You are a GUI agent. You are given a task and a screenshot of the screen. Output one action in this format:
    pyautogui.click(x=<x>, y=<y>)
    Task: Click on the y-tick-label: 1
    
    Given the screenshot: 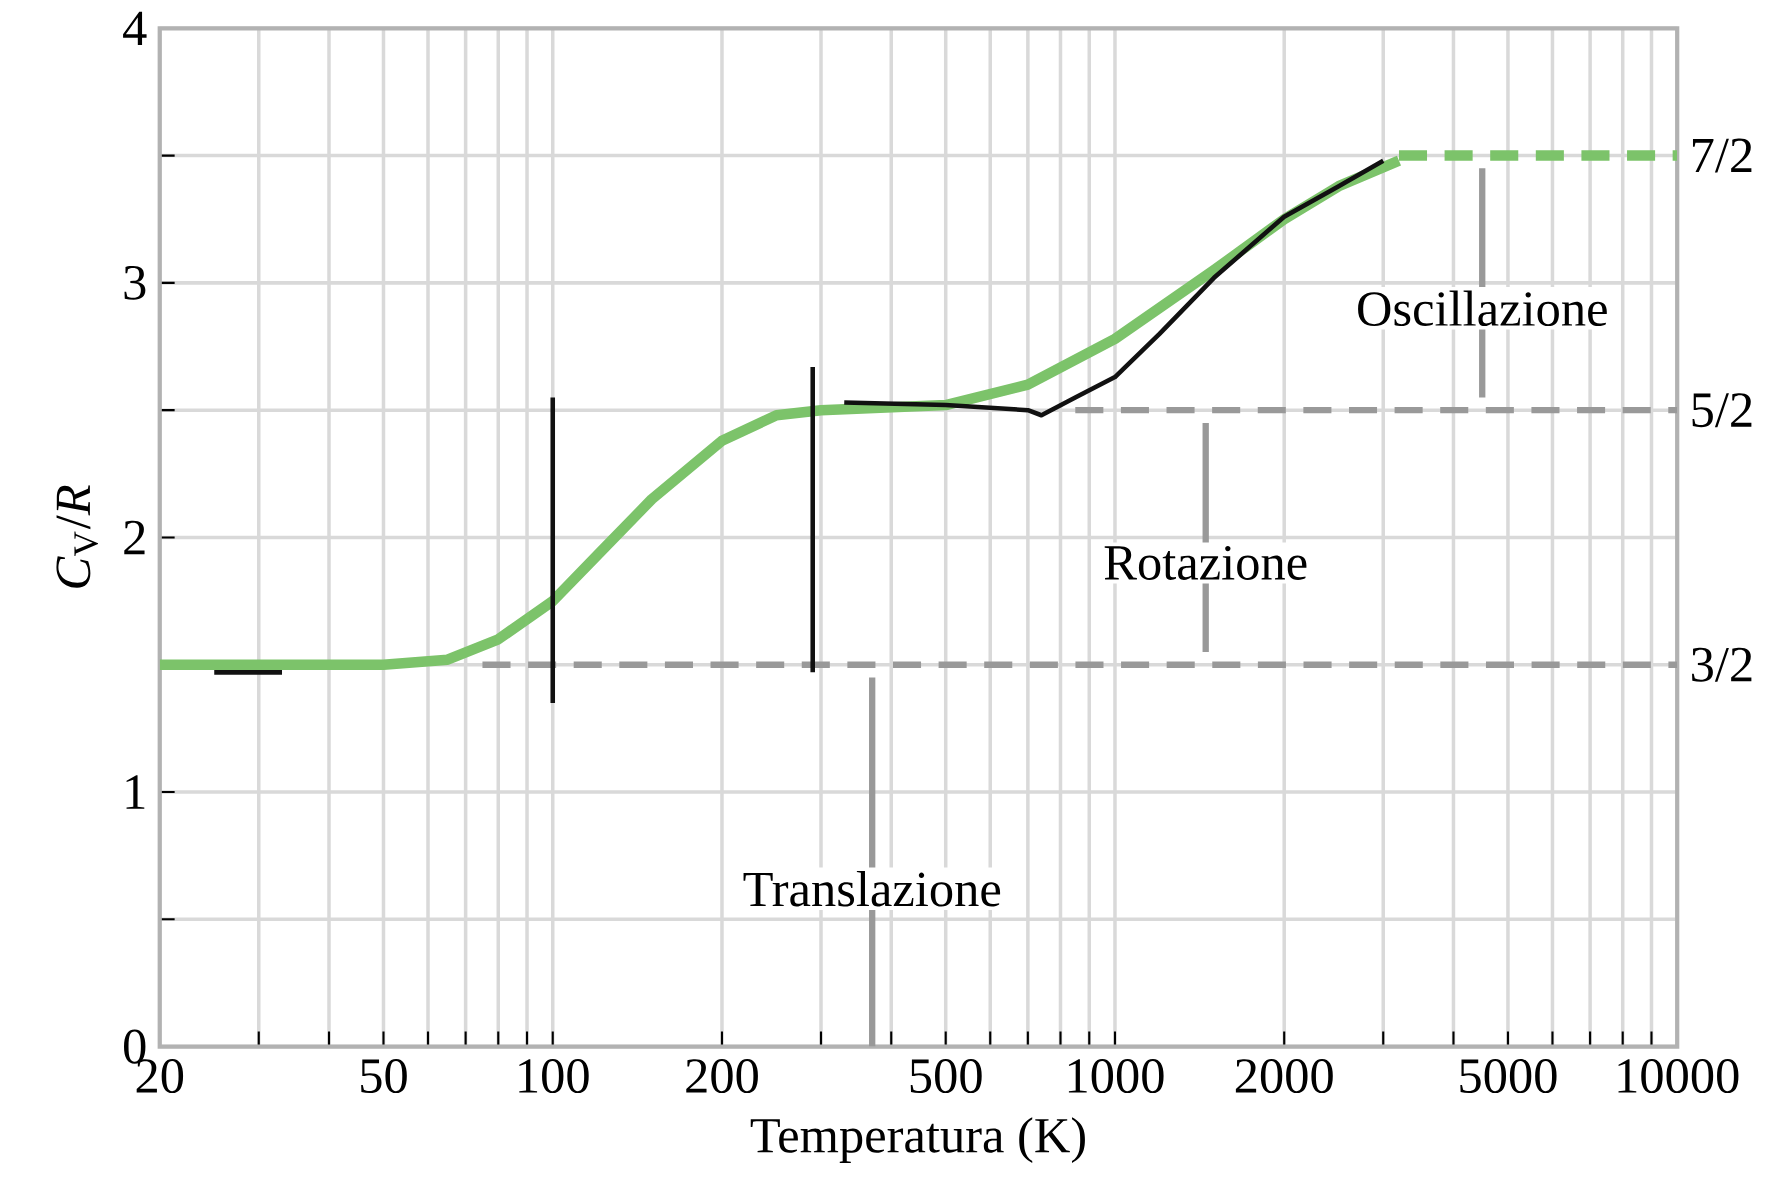 What is the action you would take?
    pyautogui.click(x=135, y=792)
    